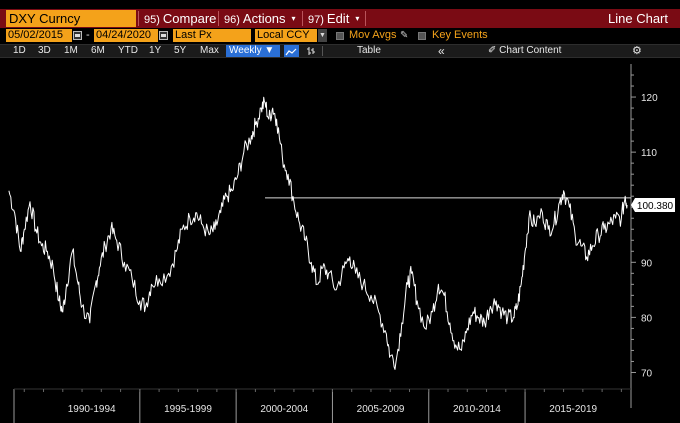  I want to click on period-1d-button: 1D, so click(19, 50).